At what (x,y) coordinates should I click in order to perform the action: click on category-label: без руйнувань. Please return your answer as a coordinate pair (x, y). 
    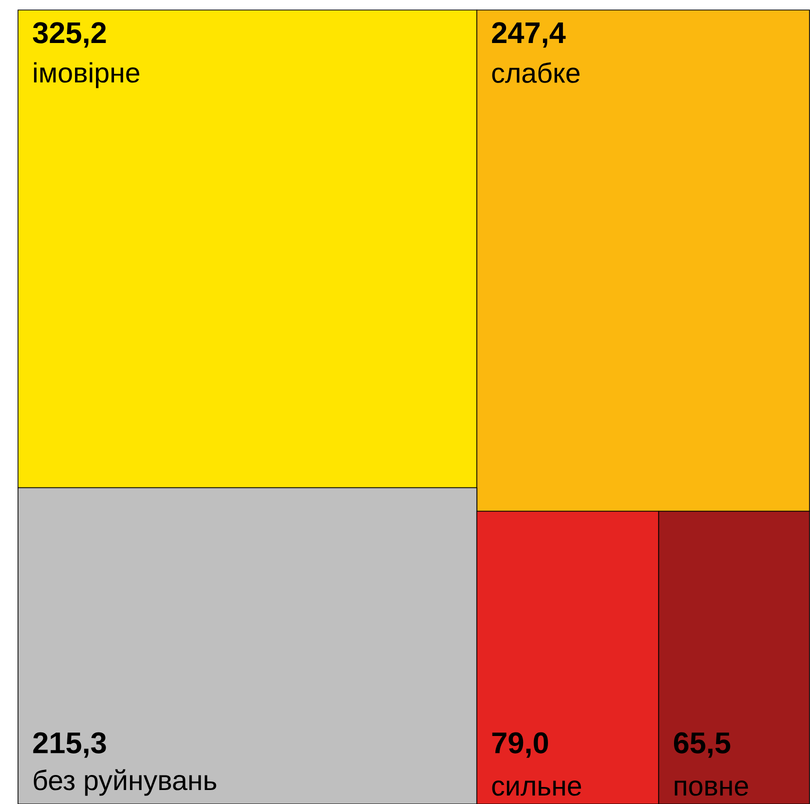
    Looking at the image, I should click on (125, 782).